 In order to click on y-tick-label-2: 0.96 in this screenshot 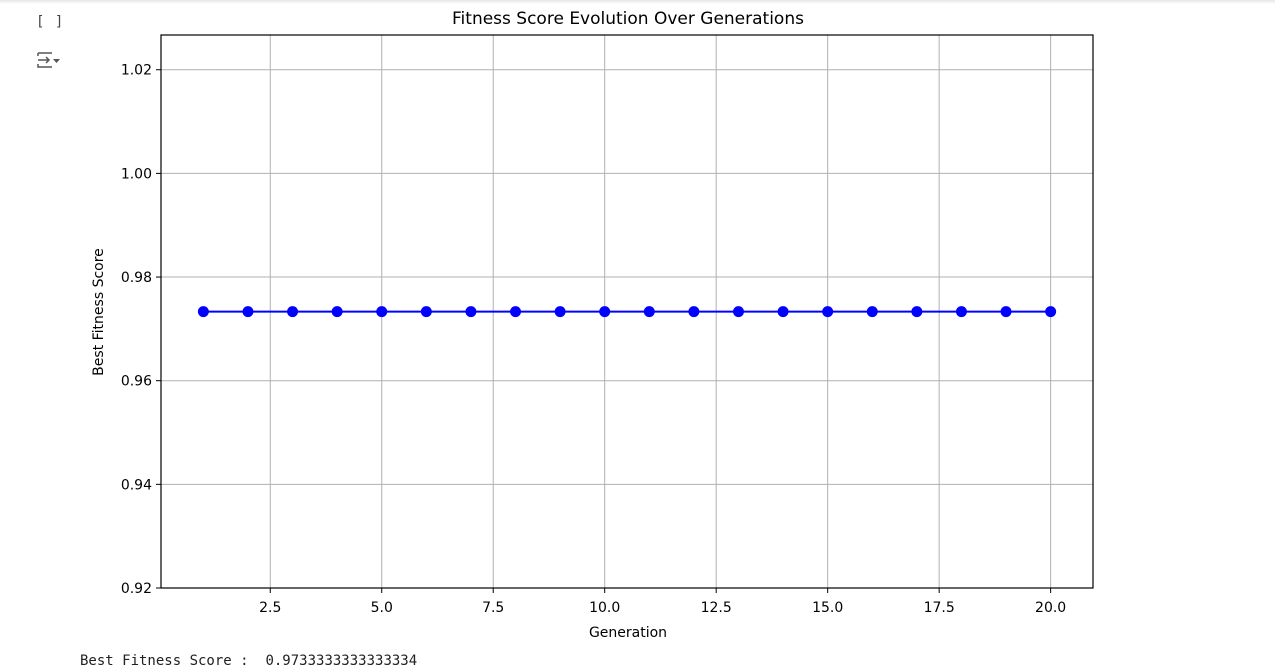, I will do `click(136, 382)`.